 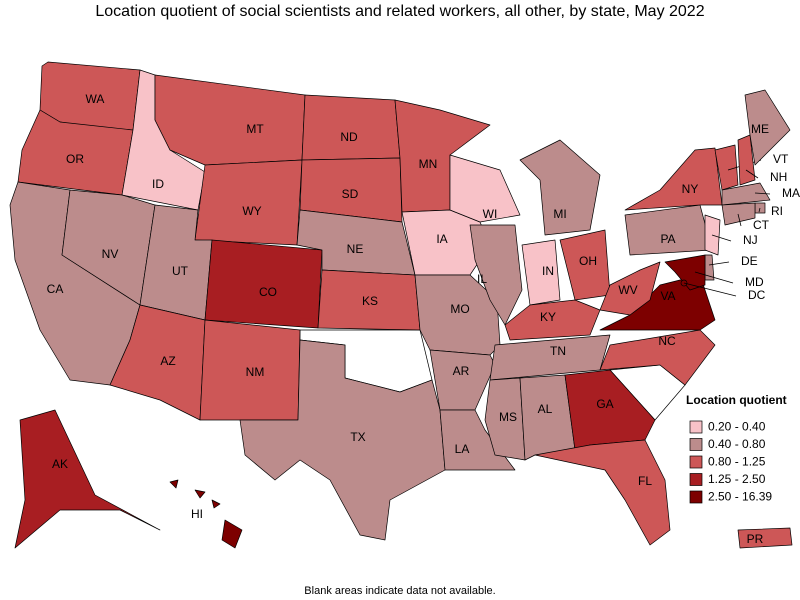 I want to click on state-label: ME, so click(x=760, y=129).